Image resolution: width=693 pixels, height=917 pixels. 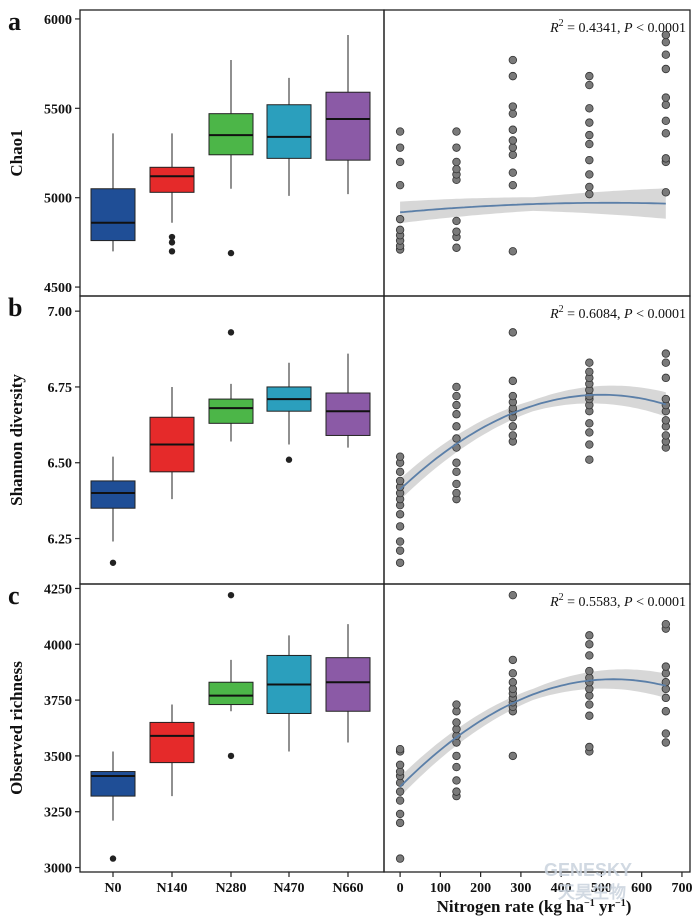 I want to click on r2-symbol: R, so click(x=554, y=28).